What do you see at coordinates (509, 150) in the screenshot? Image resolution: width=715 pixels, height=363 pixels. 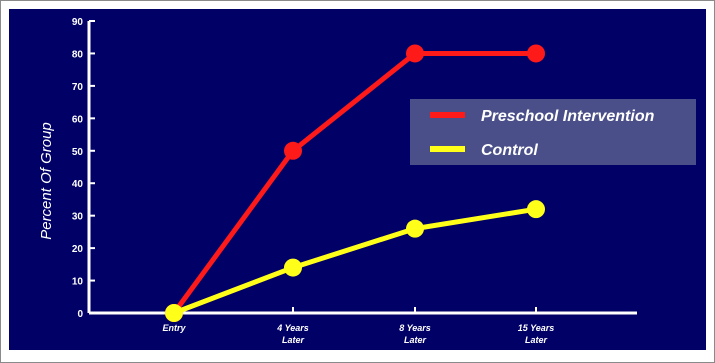 I see `legend-label-control: Control` at bounding box center [509, 150].